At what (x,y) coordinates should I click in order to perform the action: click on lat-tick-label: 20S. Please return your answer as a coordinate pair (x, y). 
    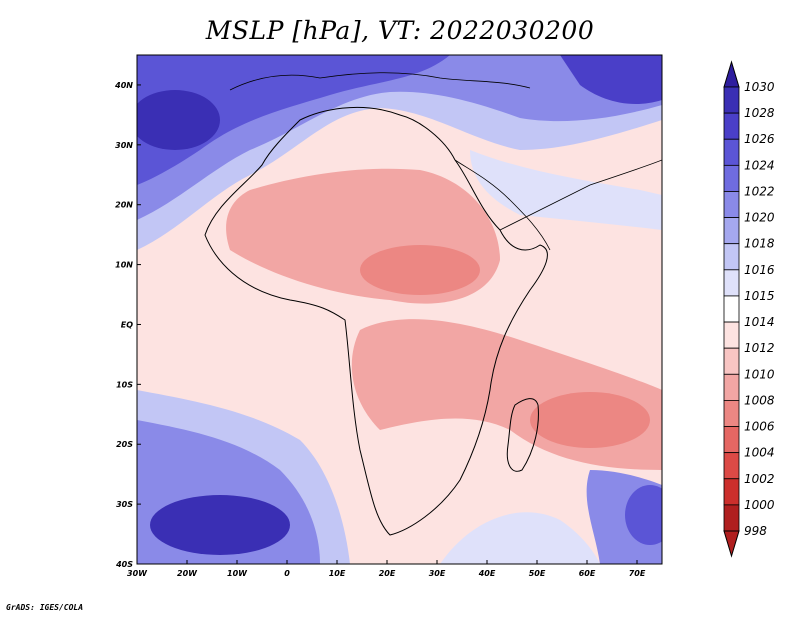
    Looking at the image, I should click on (124, 444).